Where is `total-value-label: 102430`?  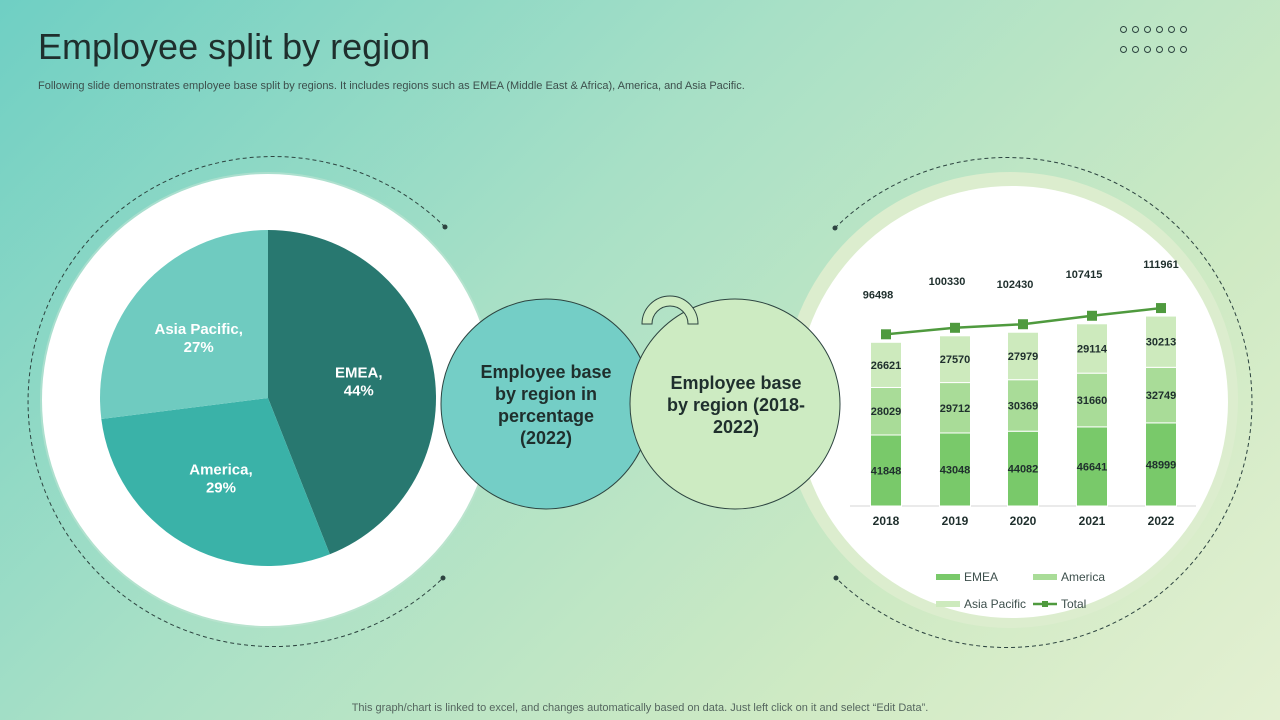
total-value-label: 102430 is located at coordinates (1015, 285).